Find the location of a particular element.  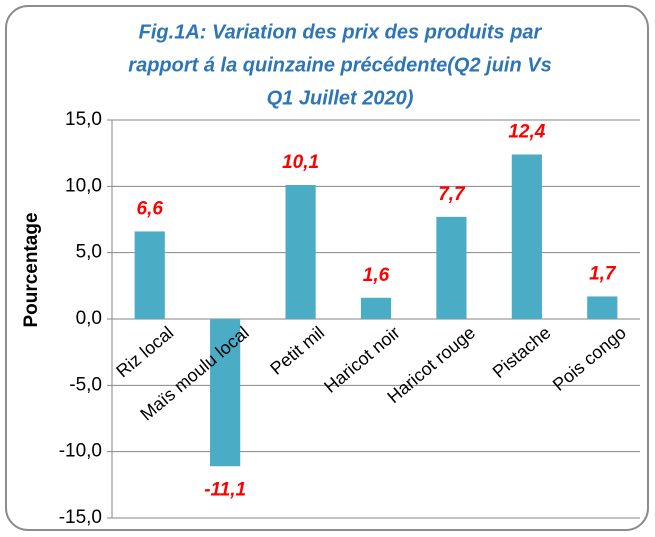

data-label: 1,6 is located at coordinates (376, 275).